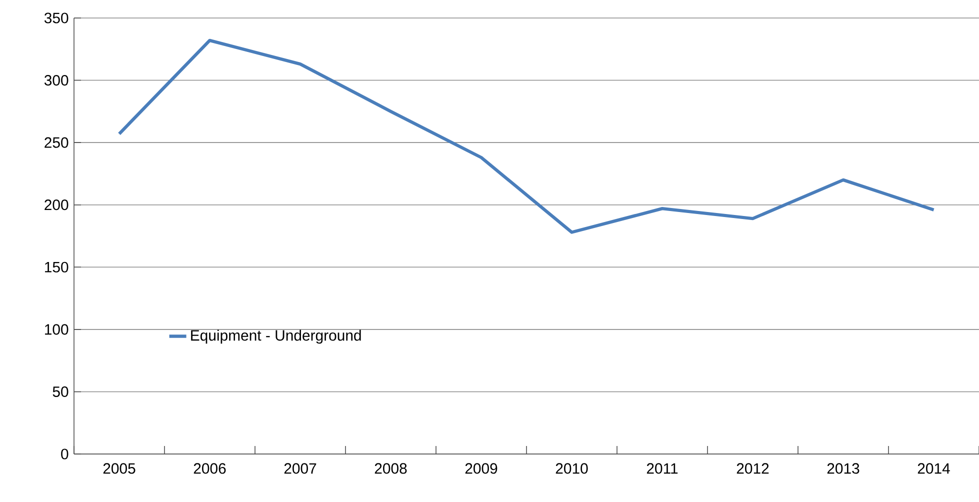 This screenshot has width=979, height=502. Describe the element at coordinates (572, 468) in the screenshot. I see `x-tick-label: 2010` at that location.